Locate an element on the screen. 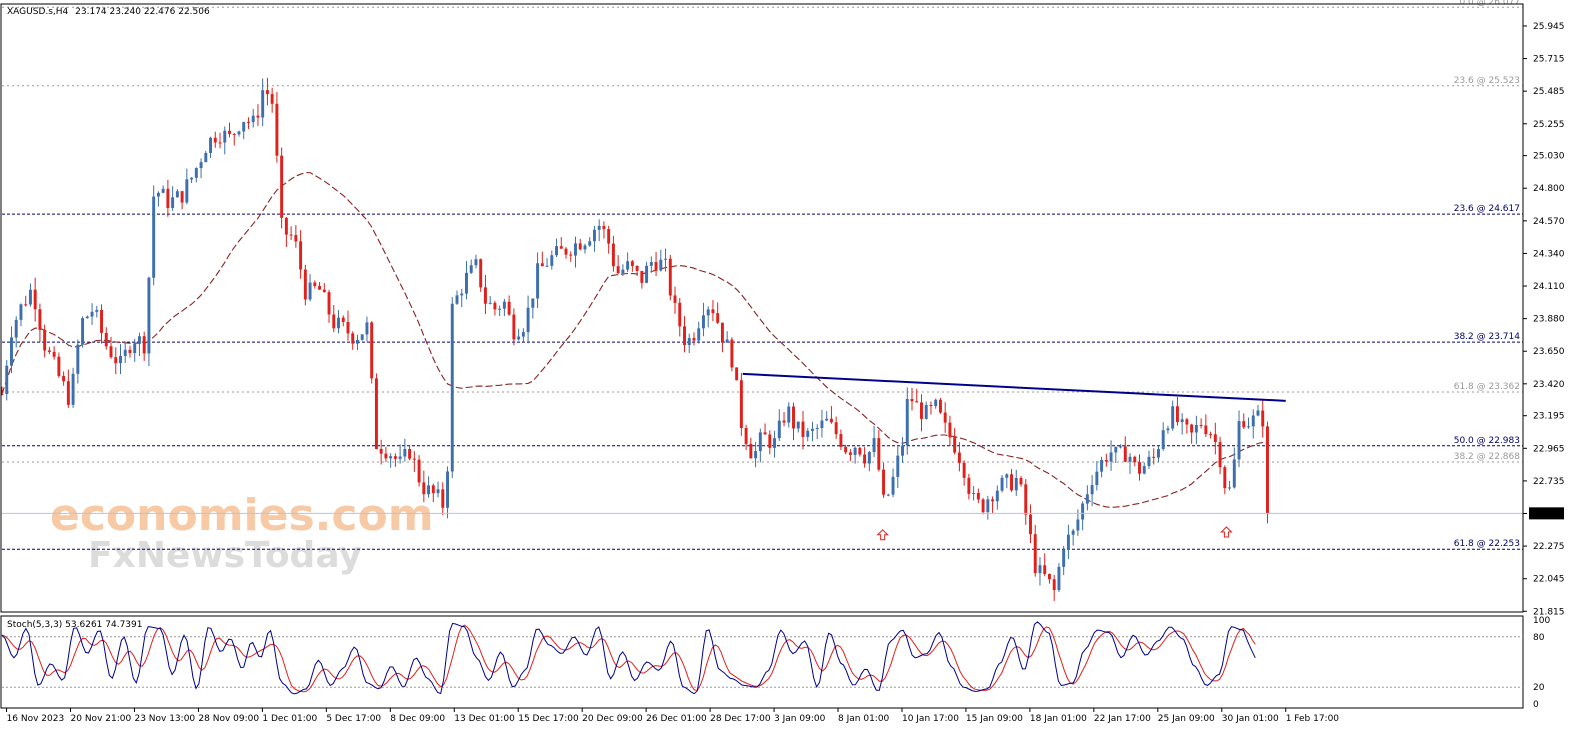 Image resolution: width=1596 pixels, height=743 pixels. x-tick-label: 30 Jan 01:00 is located at coordinates (1250, 719).